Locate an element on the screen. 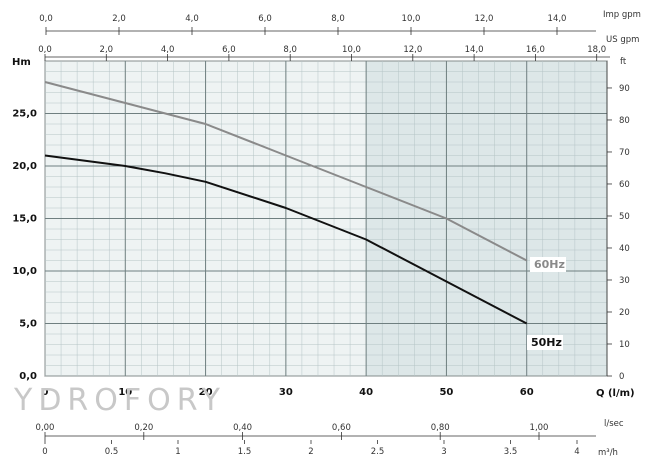 This screenshot has width=651, height=457. m3h-tick-label: 2 is located at coordinates (310, 452).